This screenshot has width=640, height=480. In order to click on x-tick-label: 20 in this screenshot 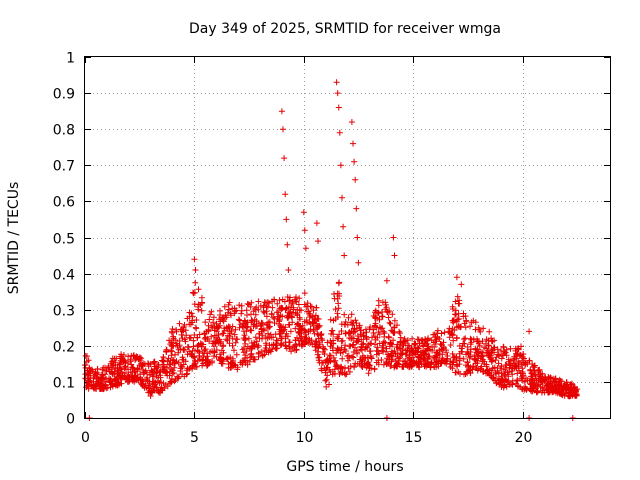, I will do `click(524, 438)`.